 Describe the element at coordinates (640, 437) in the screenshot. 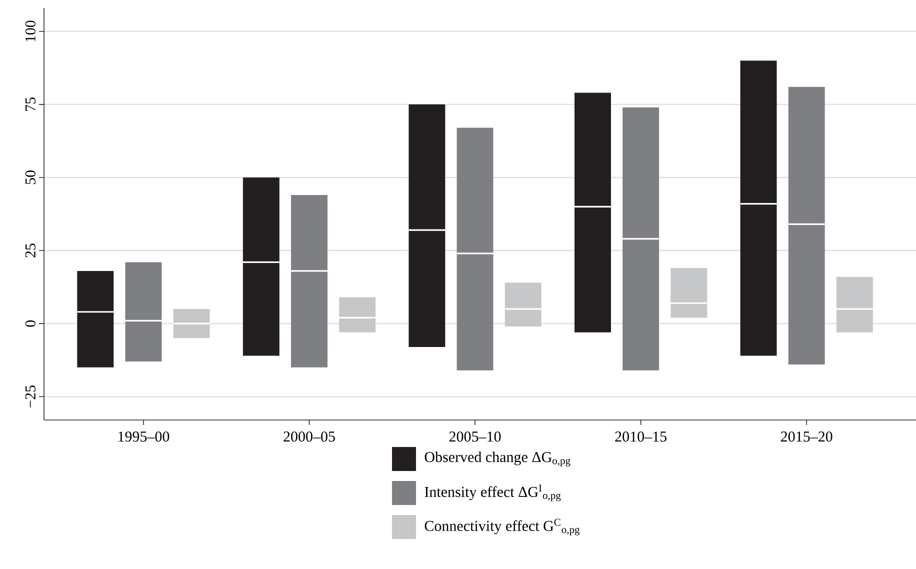

I see `x-tick-label: 2010–15` at that location.